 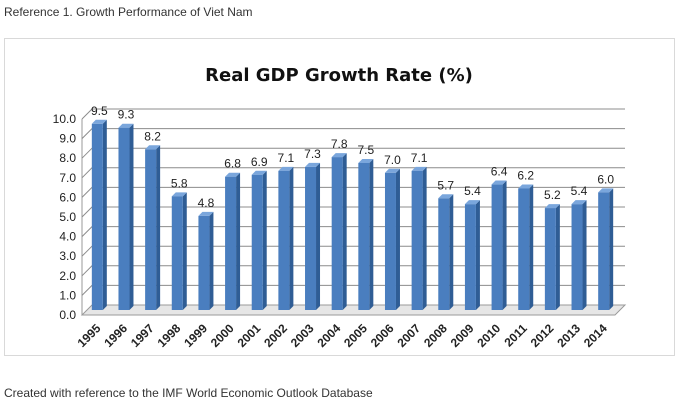 What do you see at coordinates (259, 162) in the screenshot?
I see `data-label: 6.9` at bounding box center [259, 162].